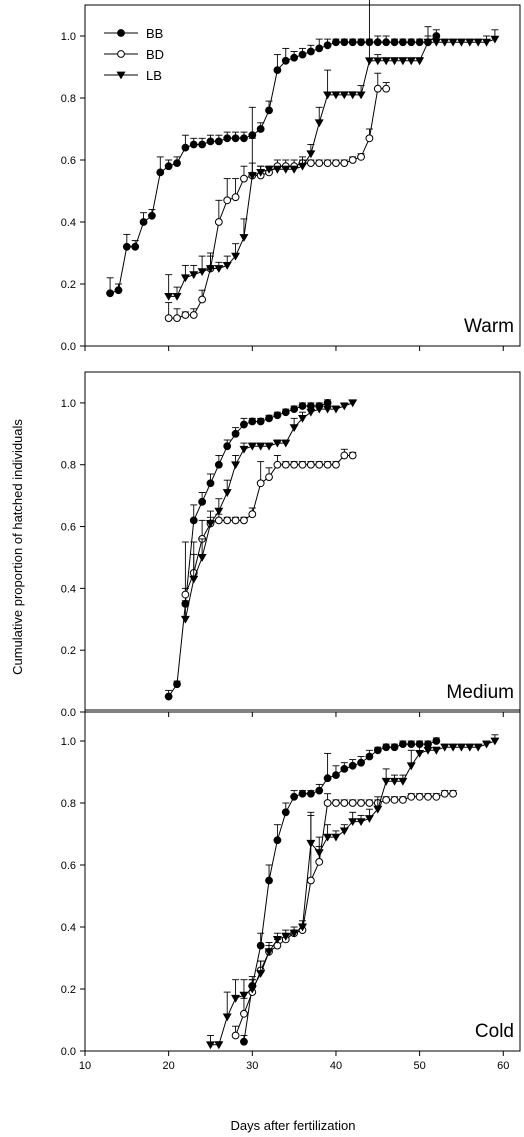 The height and width of the screenshot is (1137, 524). What do you see at coordinates (68, 161) in the screenshot?
I see `y-tick-label: 0.6` at bounding box center [68, 161].